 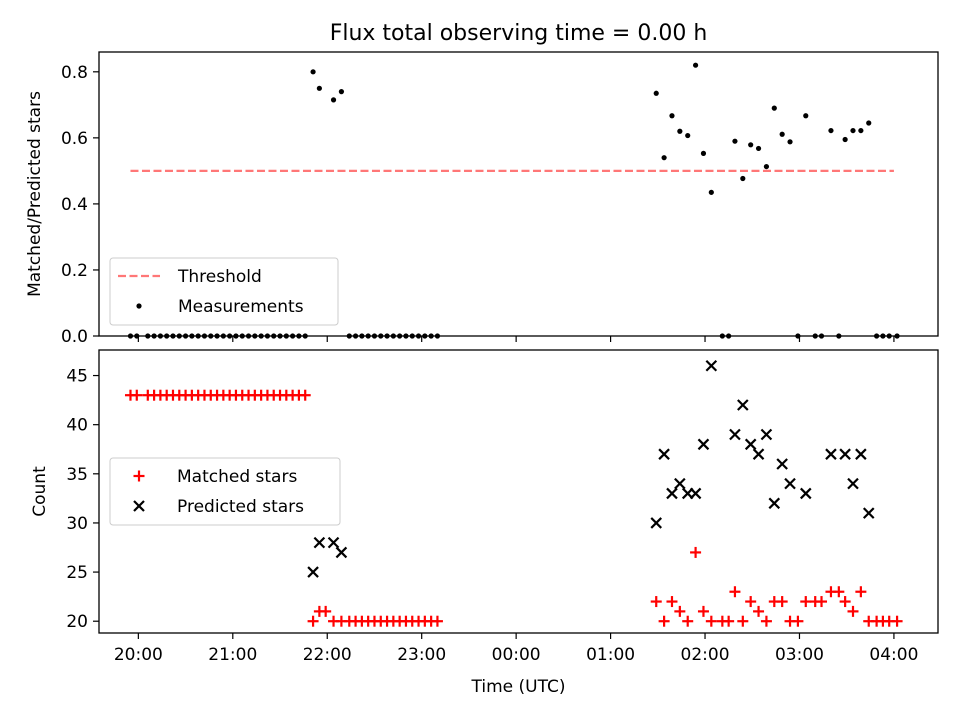 I want to click on y-tick-label: 40, so click(x=77, y=426).